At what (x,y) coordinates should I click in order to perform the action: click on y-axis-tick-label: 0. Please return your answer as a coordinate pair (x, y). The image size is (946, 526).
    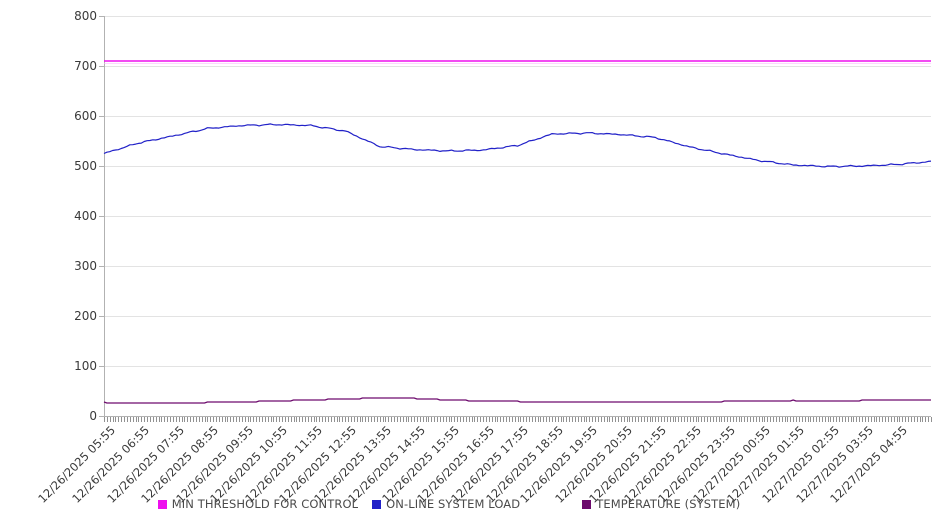
    Looking at the image, I should click on (93, 416).